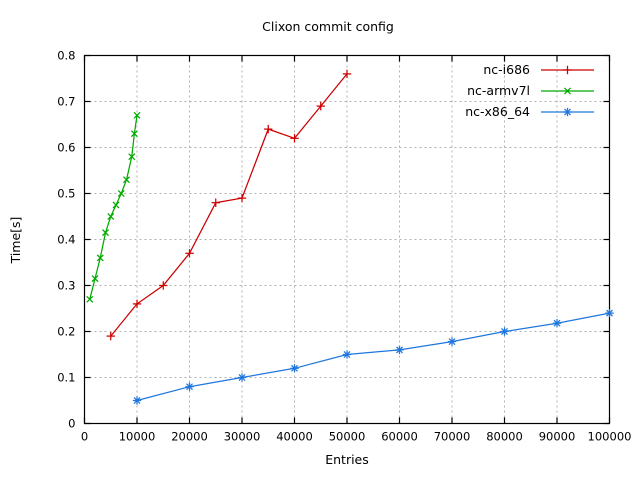 The height and width of the screenshot is (480, 640). Describe the element at coordinates (347, 437) in the screenshot. I see `x-tick-label: 50000` at that location.